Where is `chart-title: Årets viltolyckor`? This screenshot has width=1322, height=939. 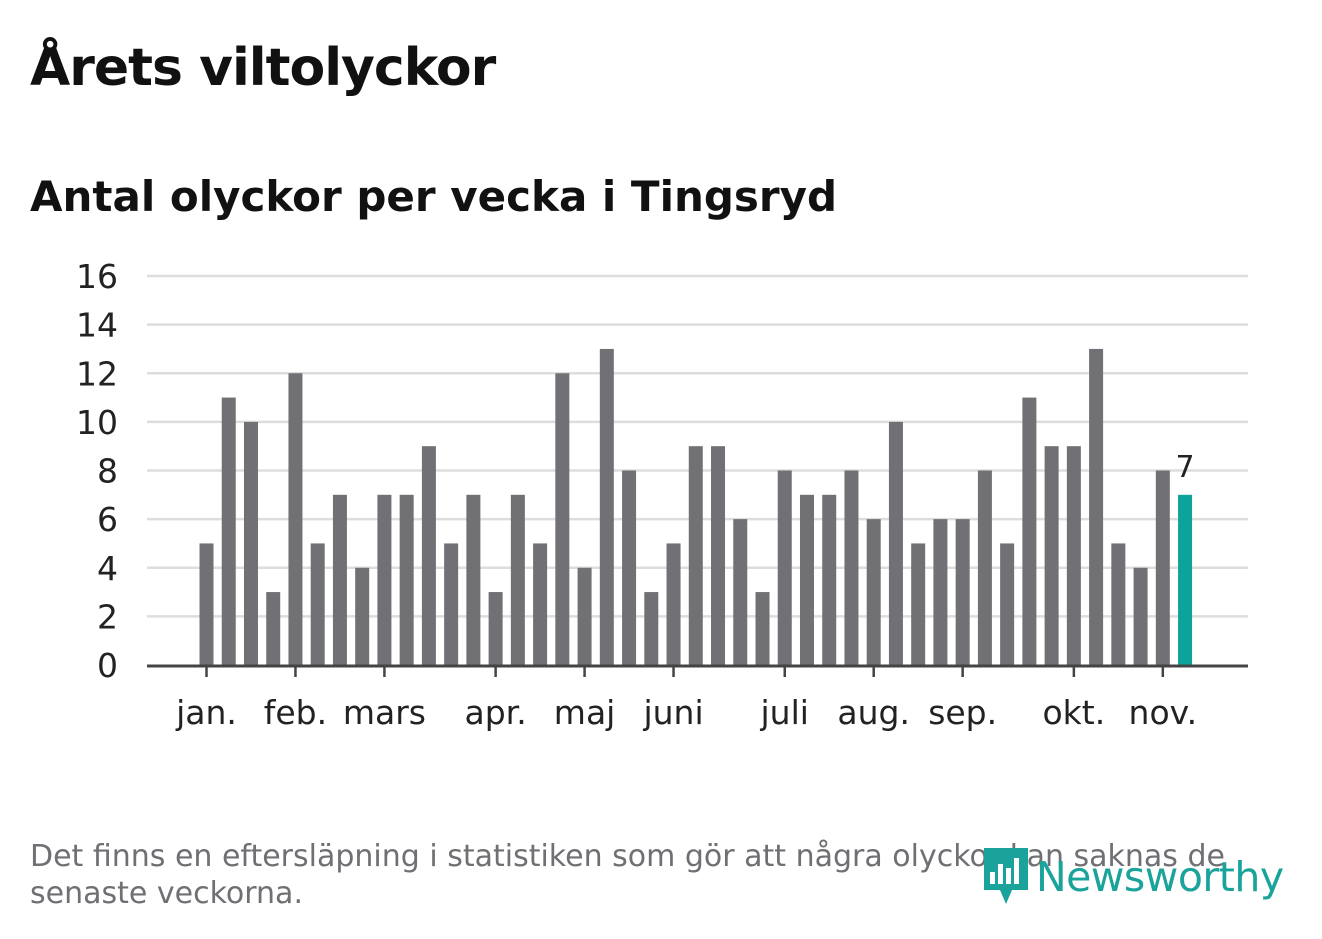 chart-title: Årets viltolyckor is located at coordinates (263, 68).